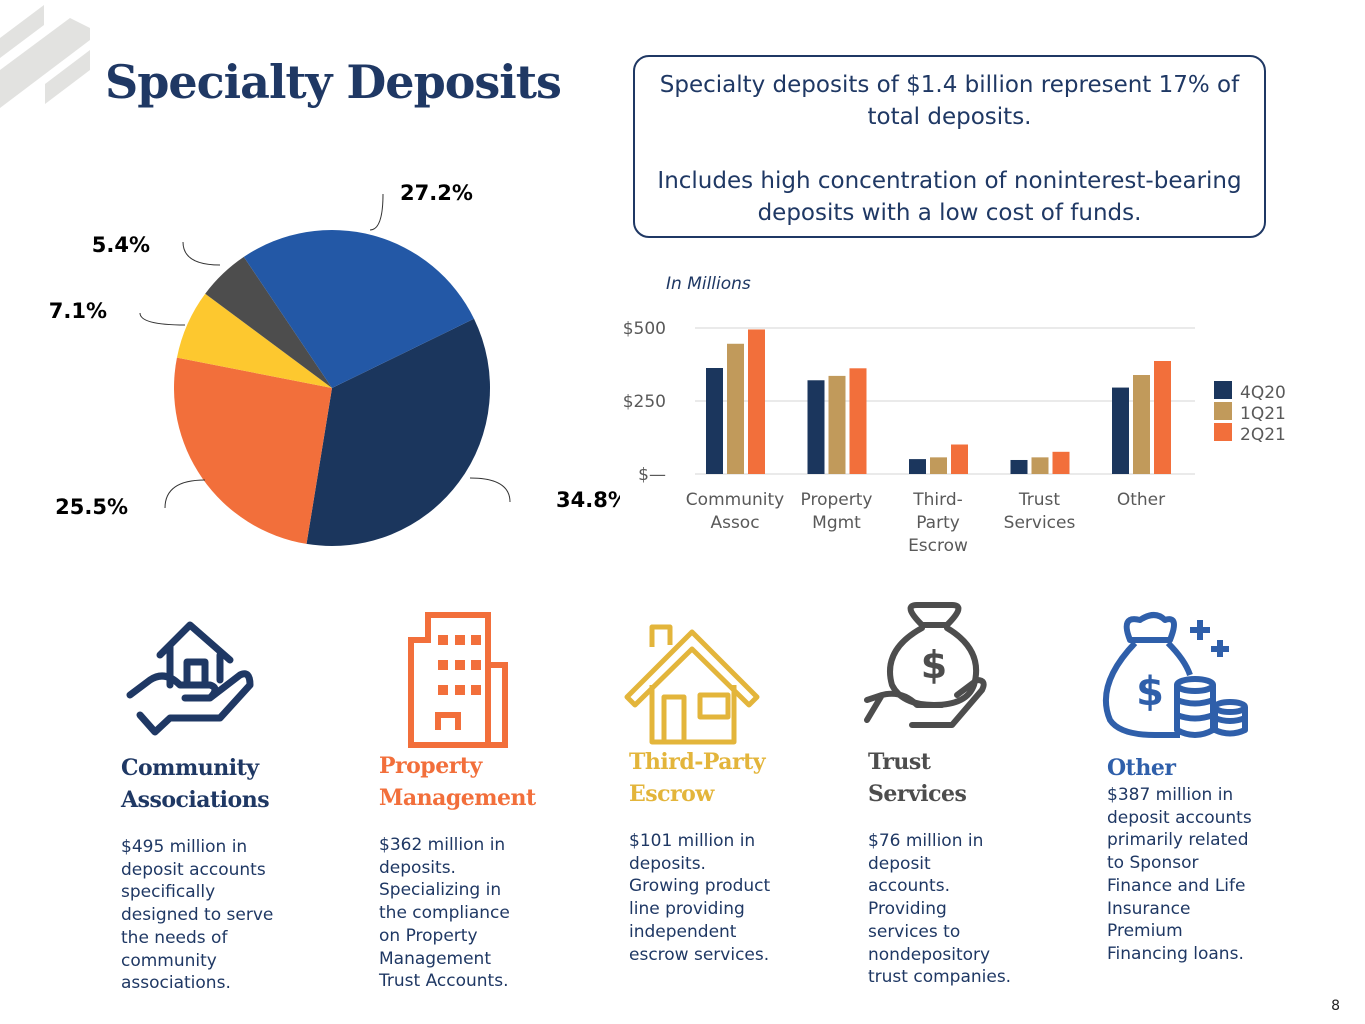 This screenshot has width=1365, height=1024. Describe the element at coordinates (206, 784) in the screenshot. I see `segment-title: Community Associations` at that location.